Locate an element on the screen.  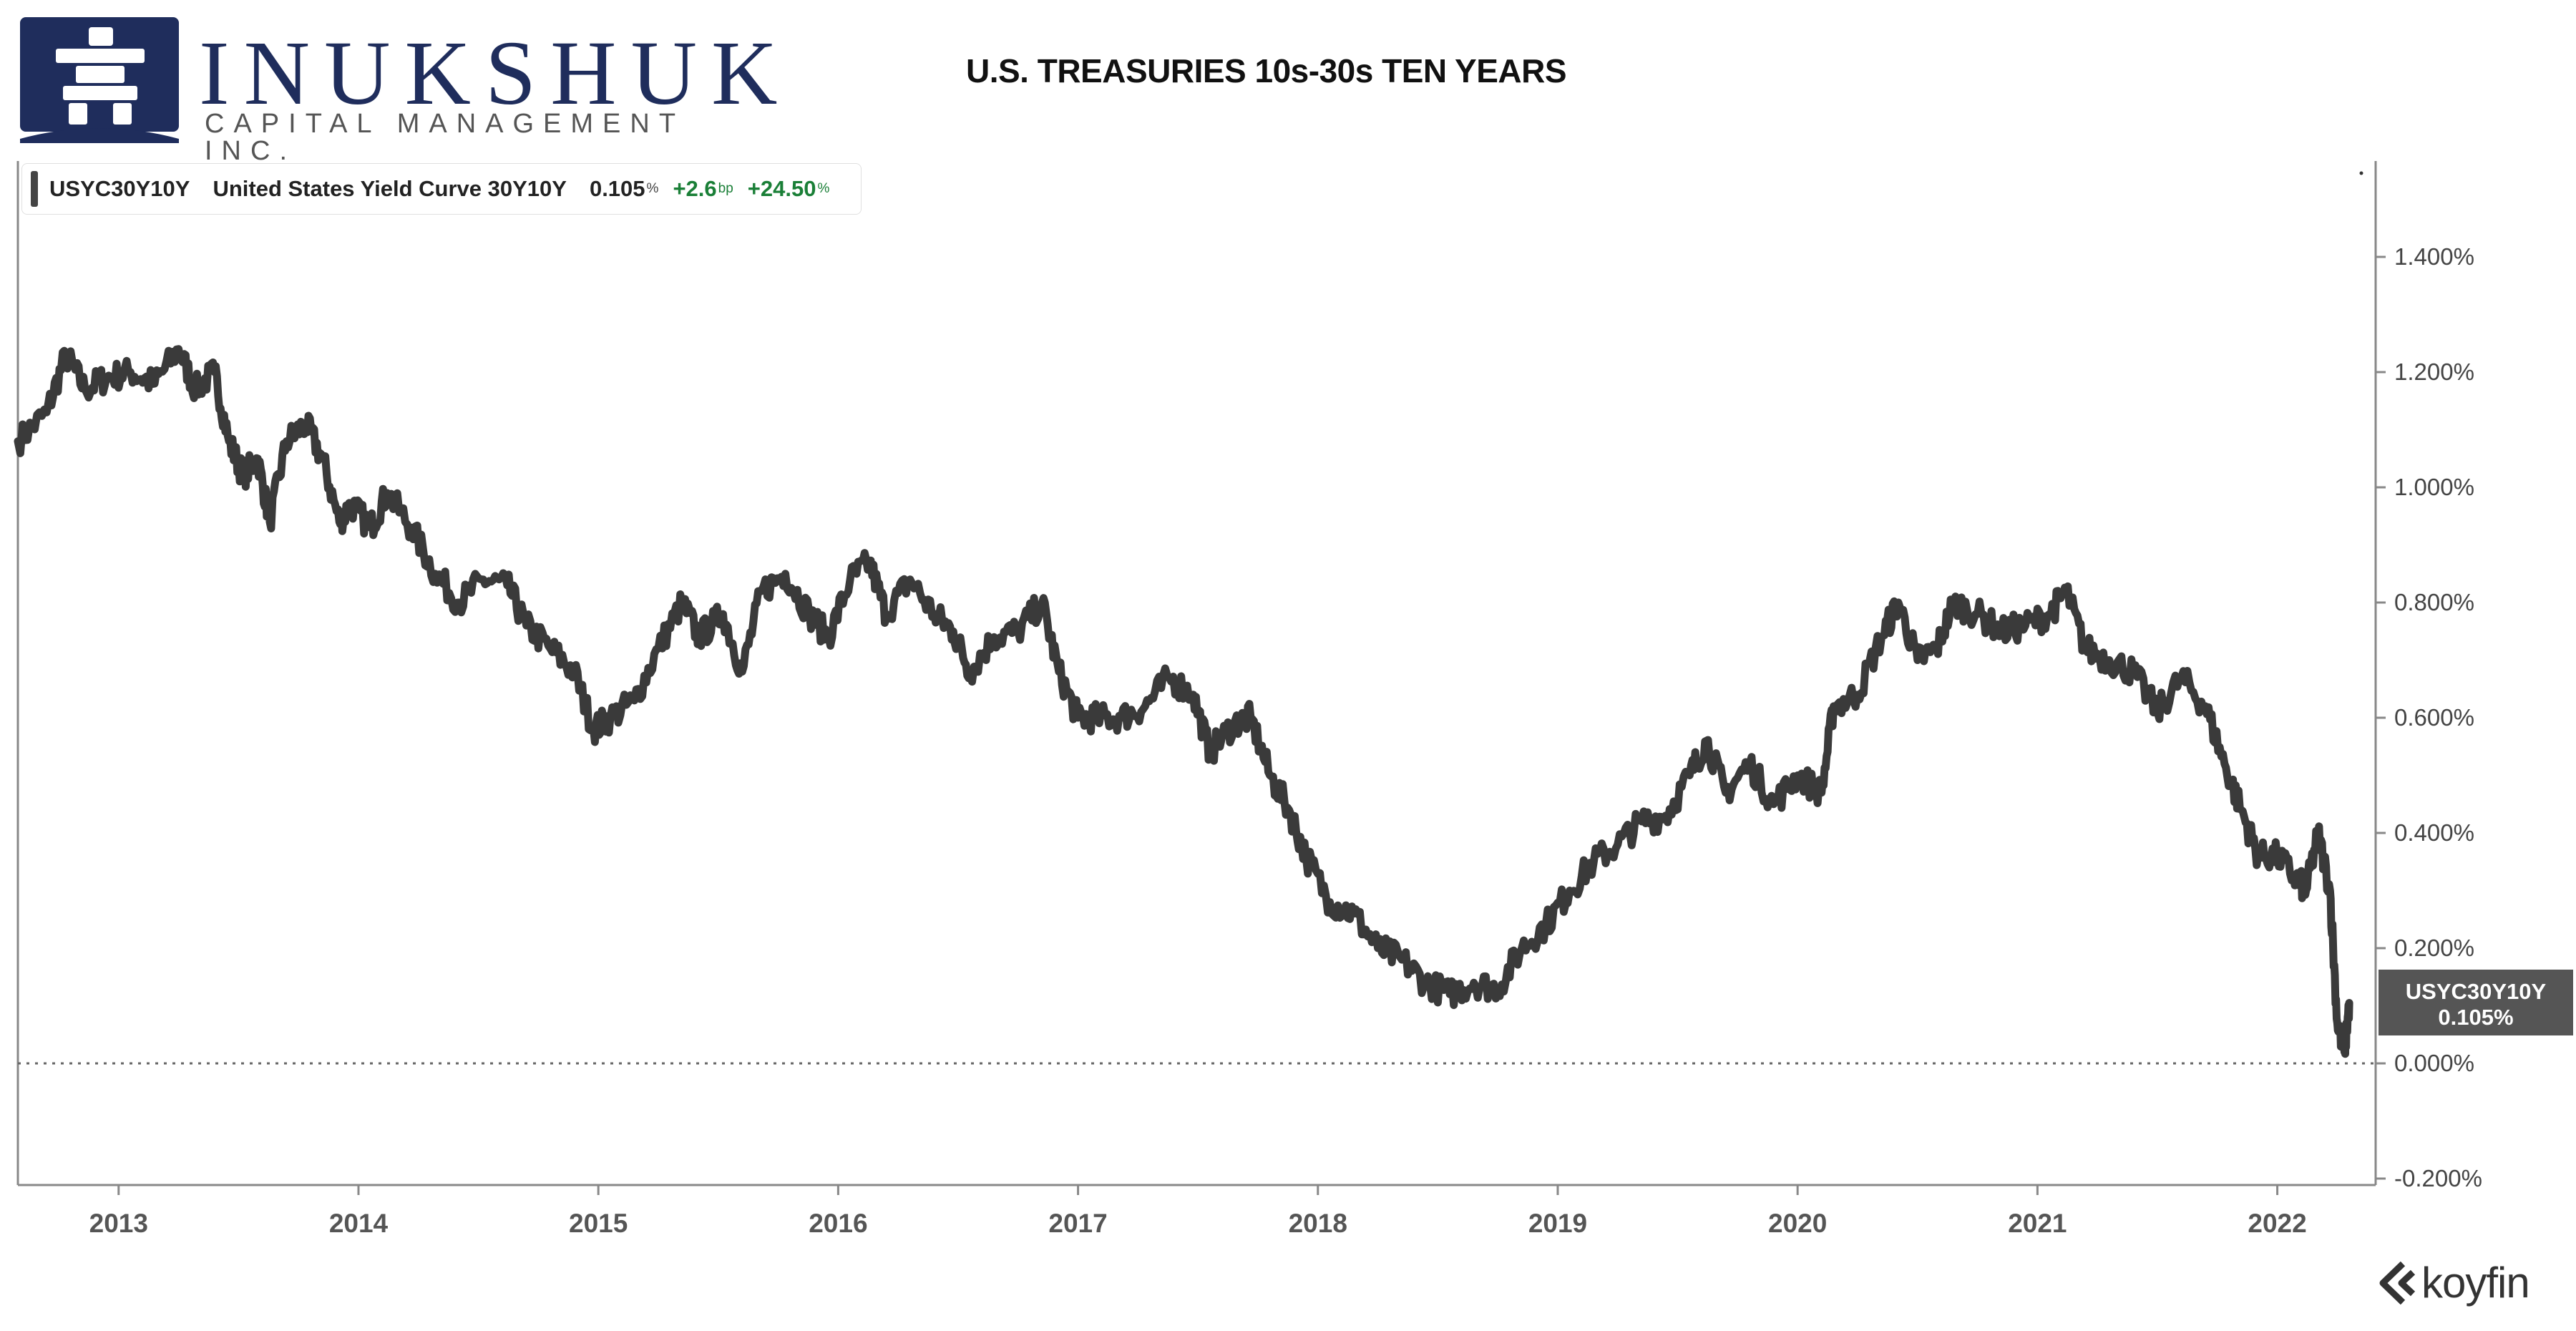
legend-change-bp-unit: bp is located at coordinates (725, 188).